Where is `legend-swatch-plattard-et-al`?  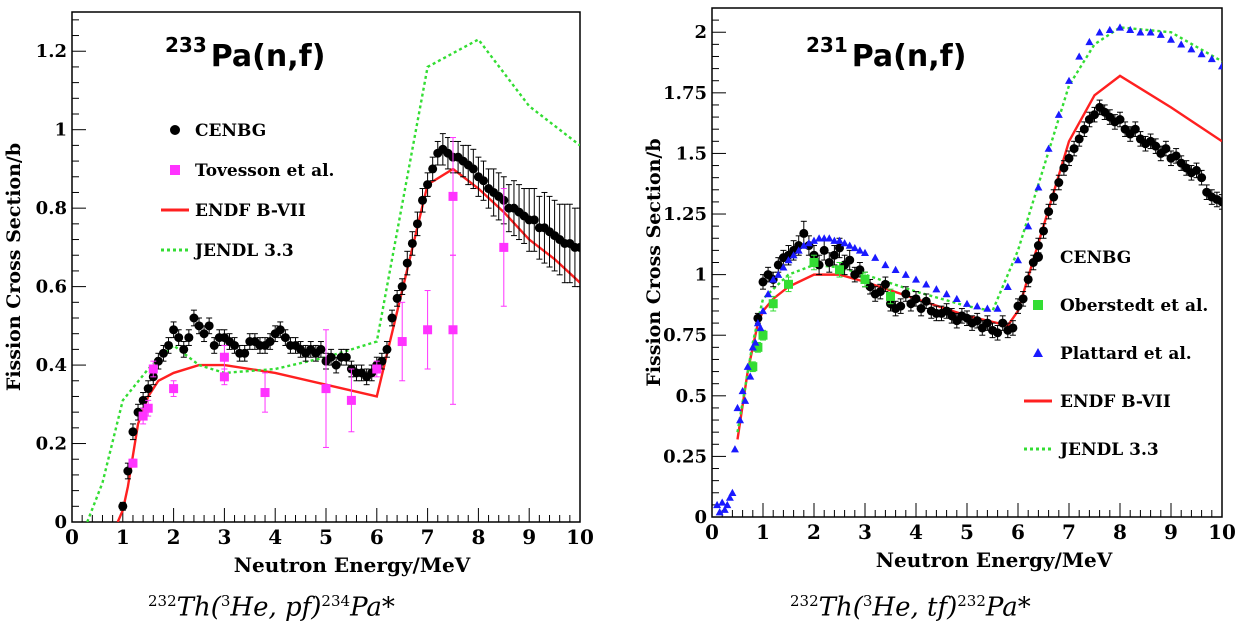 legend-swatch-plattard-et-al is located at coordinates (1038, 352).